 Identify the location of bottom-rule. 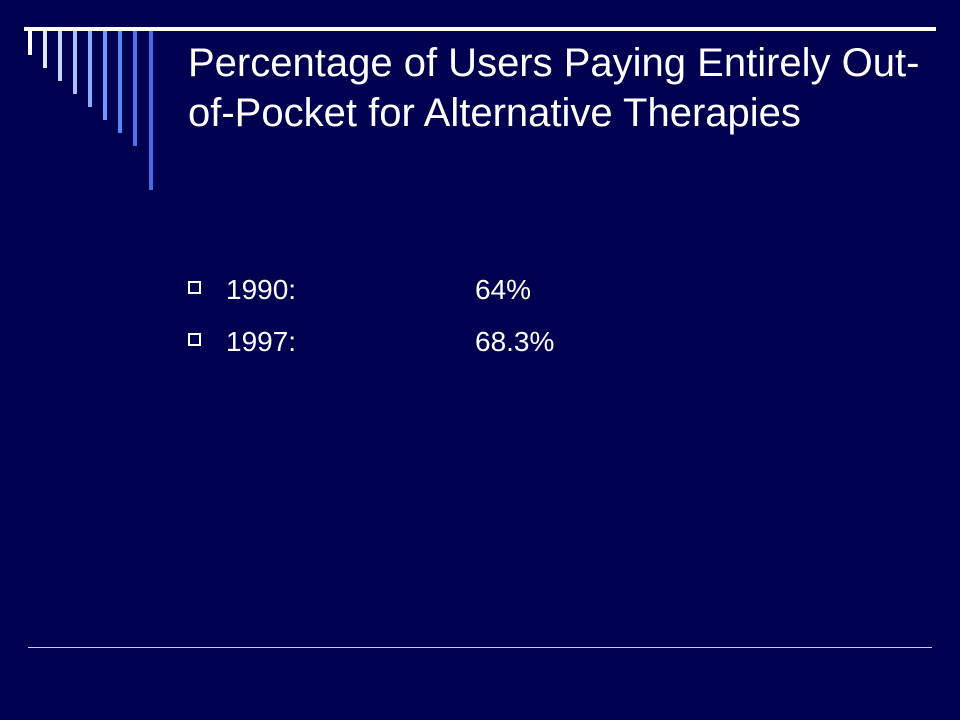
(480, 647).